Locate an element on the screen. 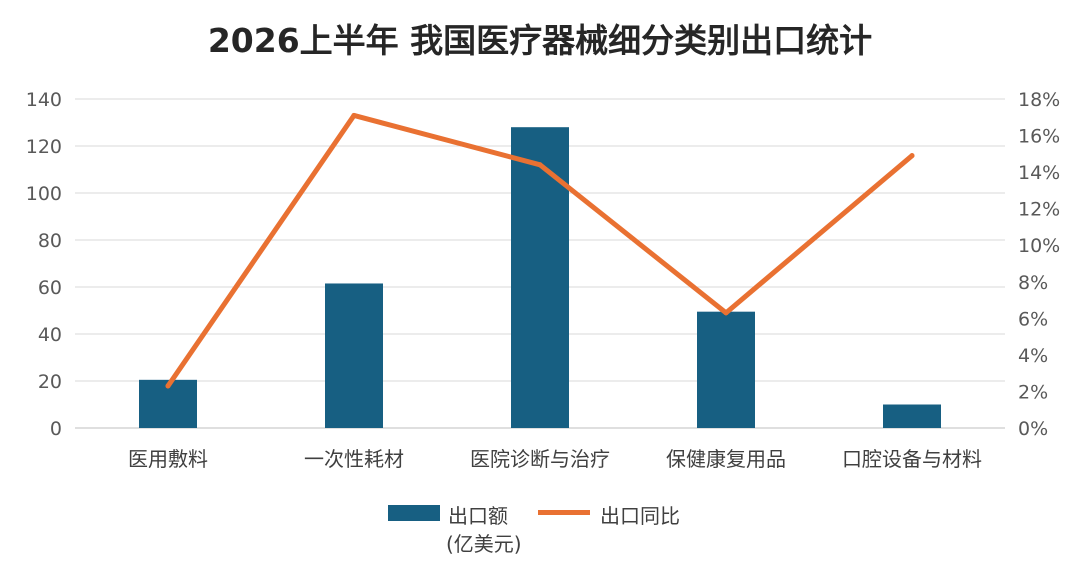  left-axis-tick-label: 60 is located at coordinates (50, 288).